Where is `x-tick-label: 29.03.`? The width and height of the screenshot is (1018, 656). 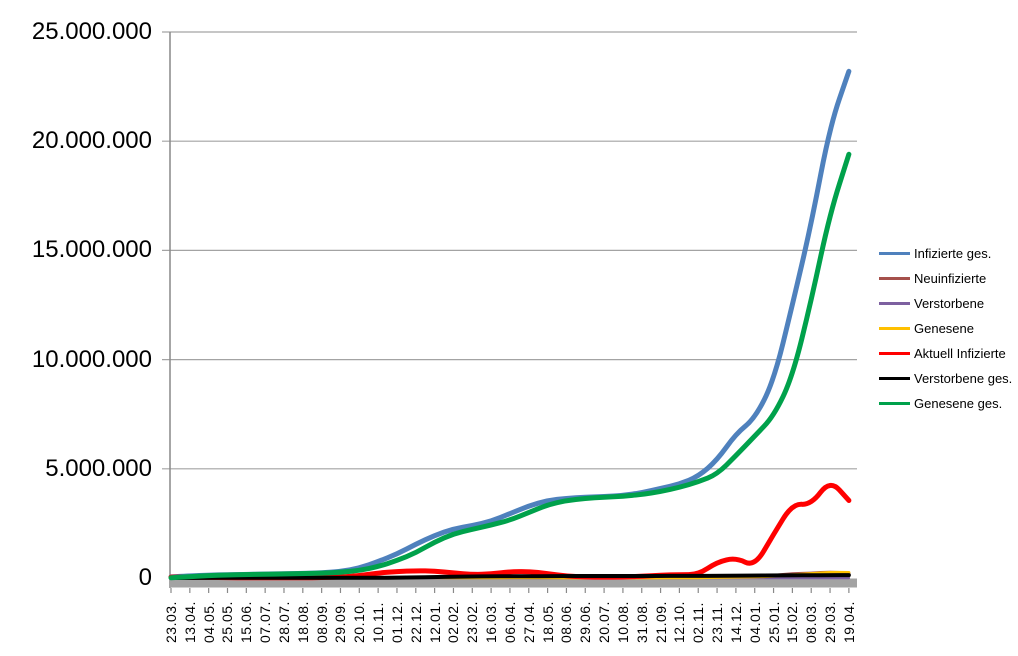 x-tick-label: 29.03. is located at coordinates (830, 622).